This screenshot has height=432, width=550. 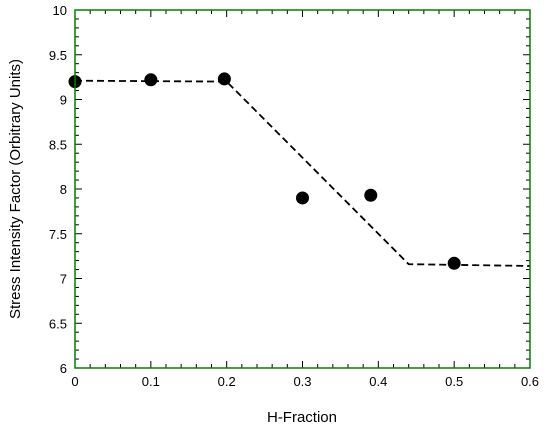 I want to click on y-tick-label: 7.5, so click(x=58, y=234).